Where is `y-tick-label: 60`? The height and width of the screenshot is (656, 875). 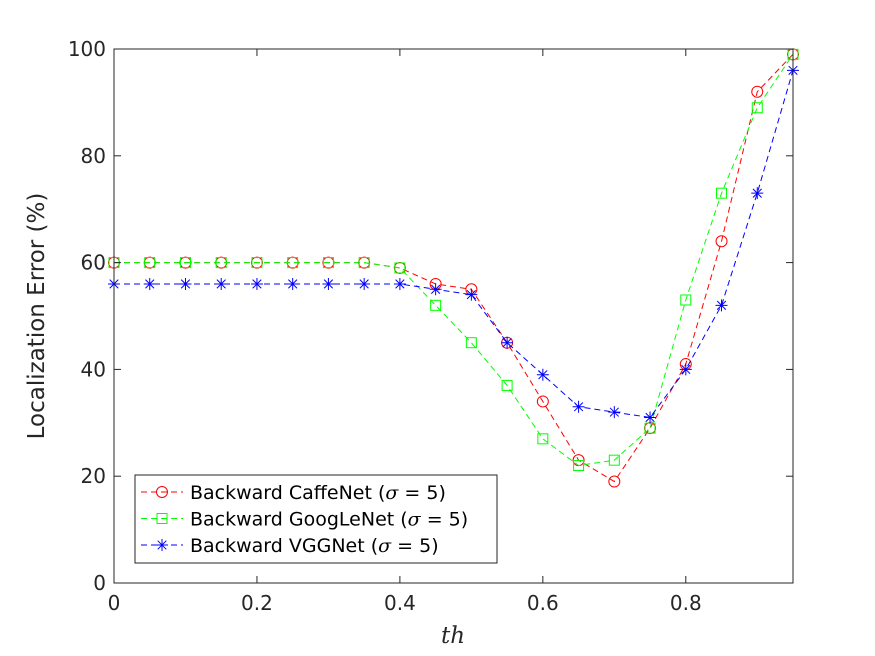 y-tick-label: 60 is located at coordinates (93, 263).